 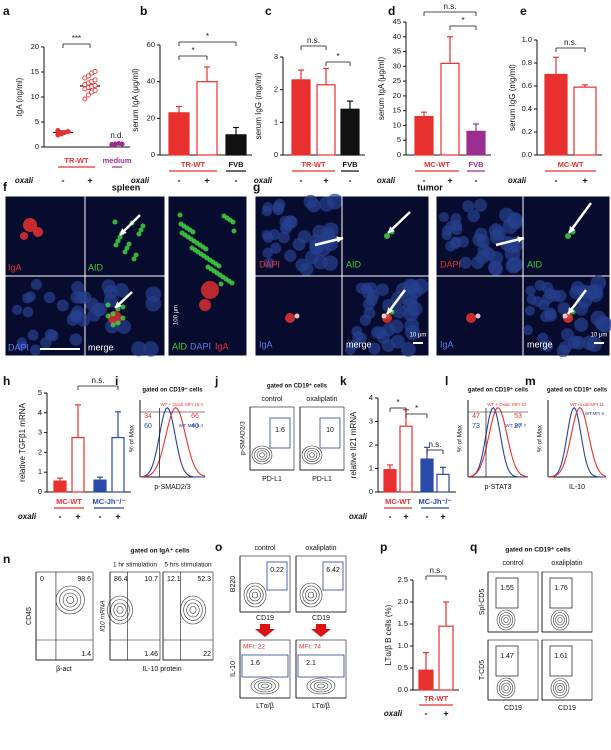 I want to click on panel-letter: e, so click(x=523, y=11).